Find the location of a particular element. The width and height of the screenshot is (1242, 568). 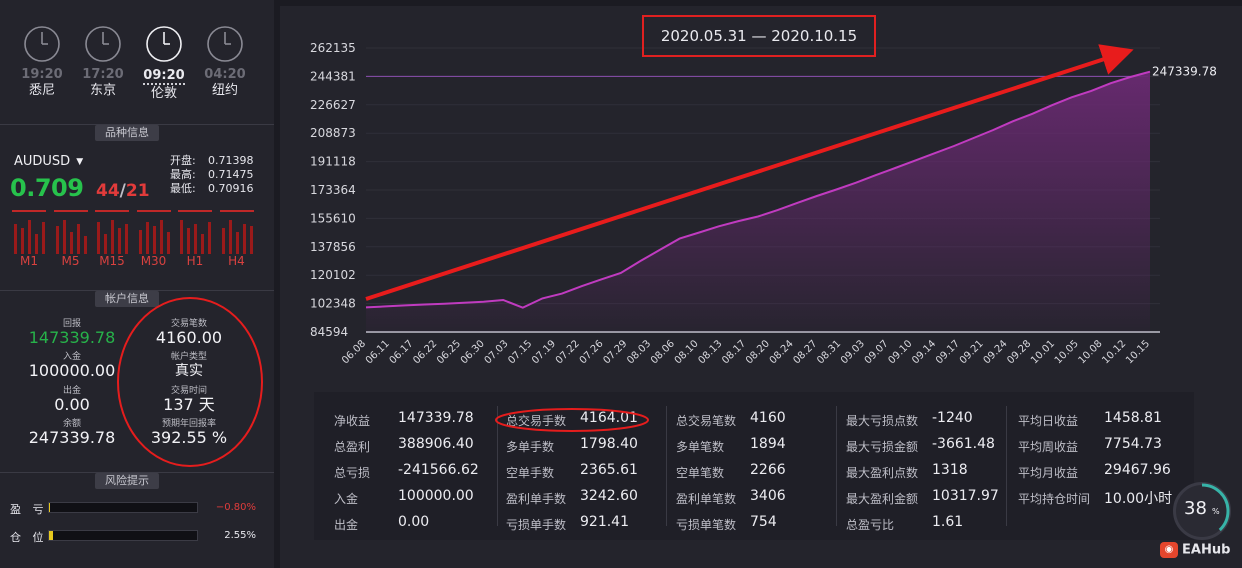

stat-label: 亏损单笔数 is located at coordinates (706, 525).